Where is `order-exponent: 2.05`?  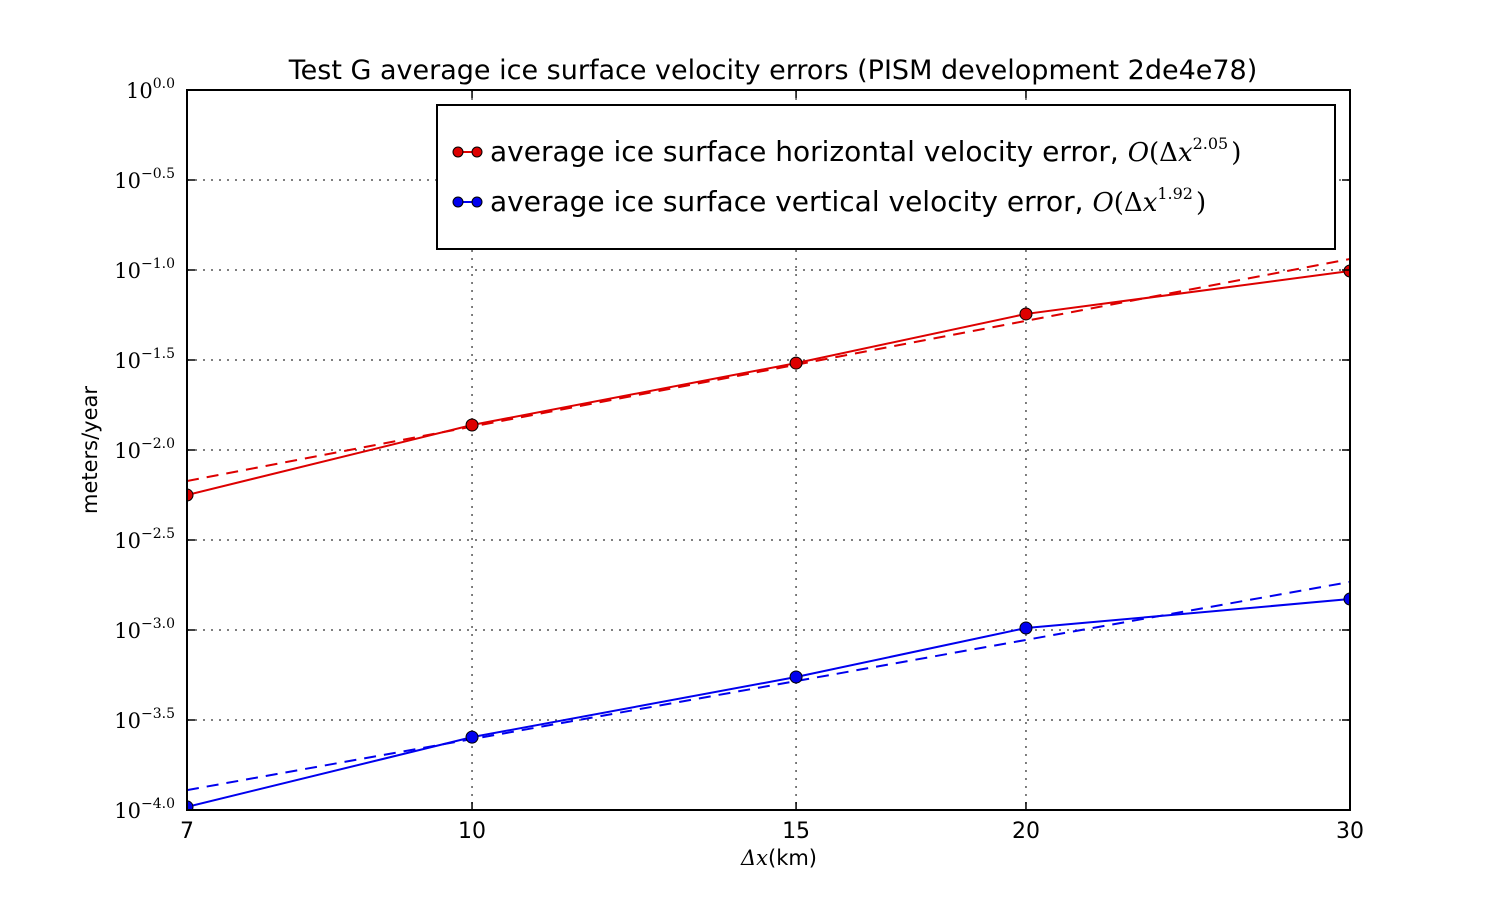
order-exponent: 2.05 is located at coordinates (1211, 143).